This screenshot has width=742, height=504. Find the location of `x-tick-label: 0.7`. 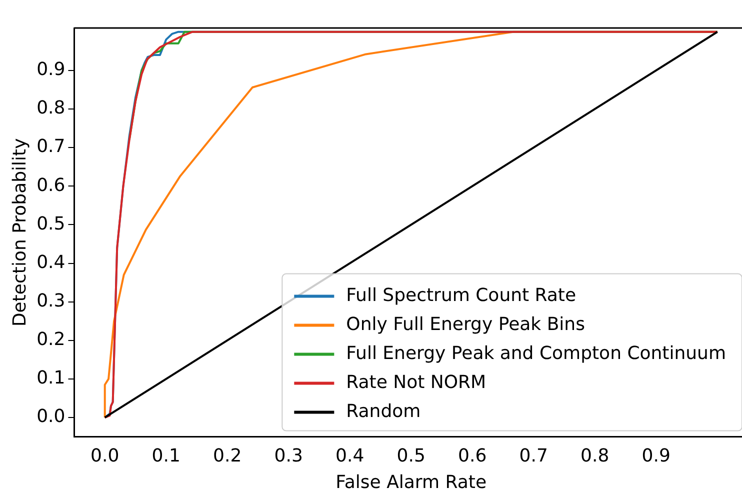

x-tick-label: 0.7 is located at coordinates (533, 455).